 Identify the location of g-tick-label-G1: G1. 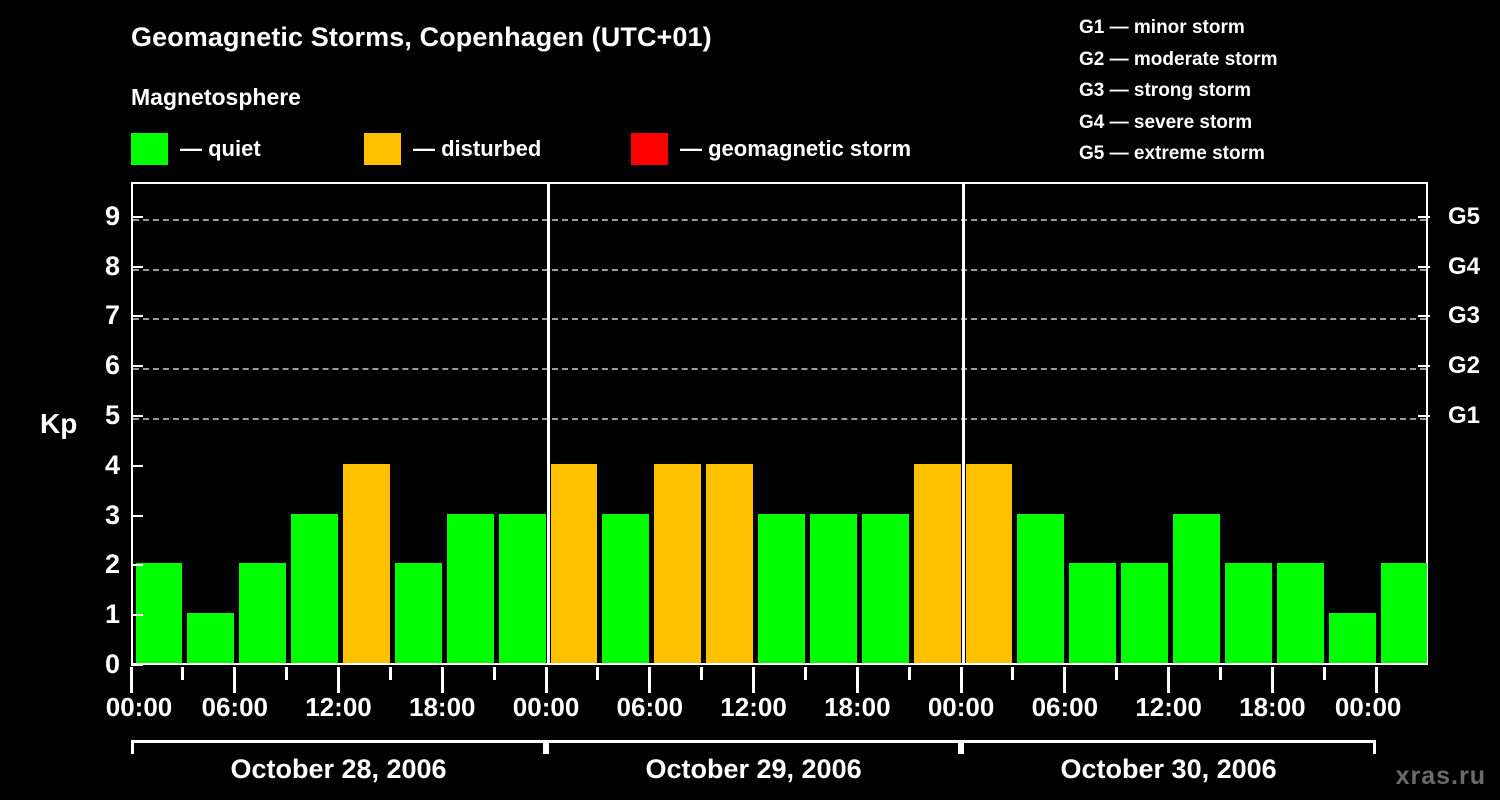
(1464, 416).